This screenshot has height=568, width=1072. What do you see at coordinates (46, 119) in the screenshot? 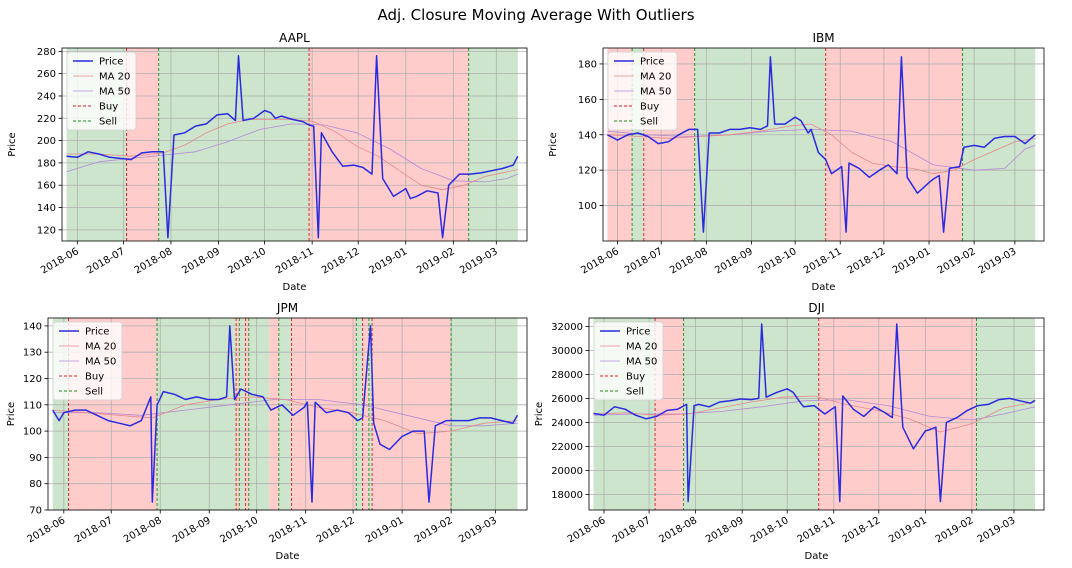
I see `y-tick-label: 220` at bounding box center [46, 119].